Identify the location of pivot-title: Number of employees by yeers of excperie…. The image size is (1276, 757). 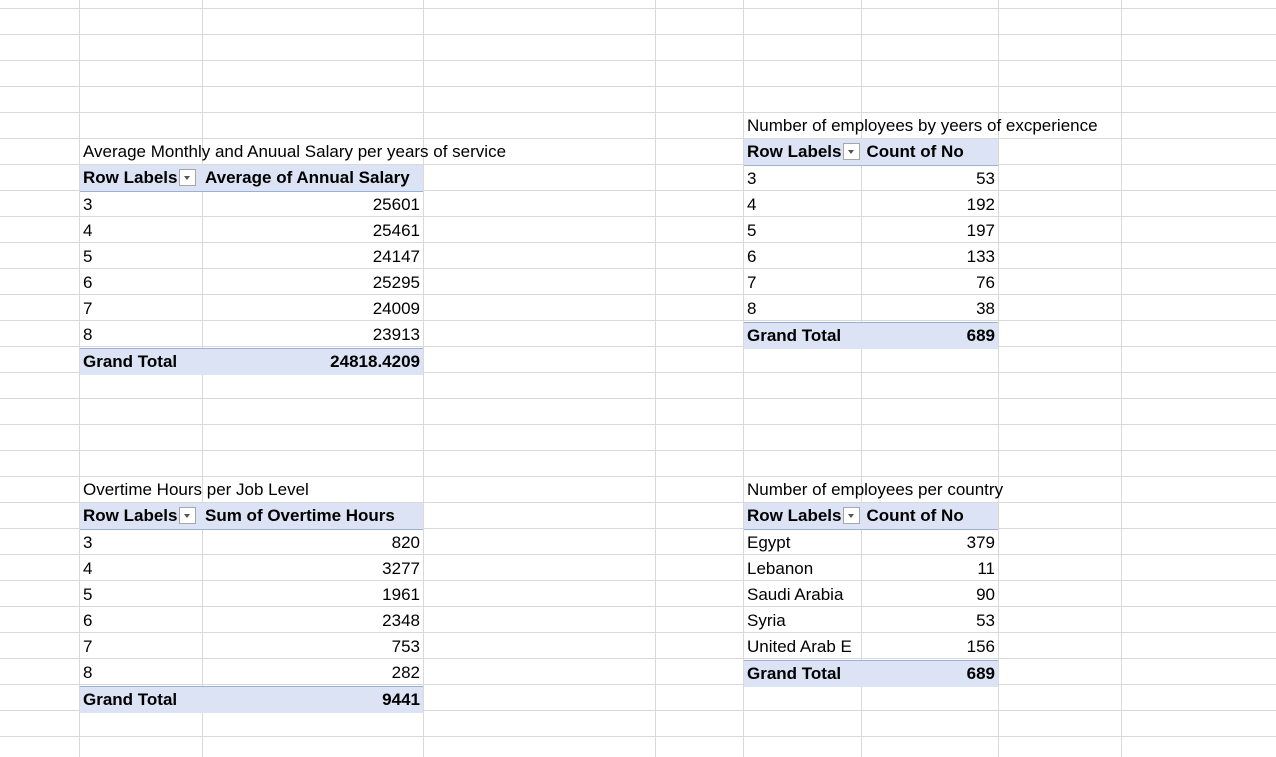
(922, 125).